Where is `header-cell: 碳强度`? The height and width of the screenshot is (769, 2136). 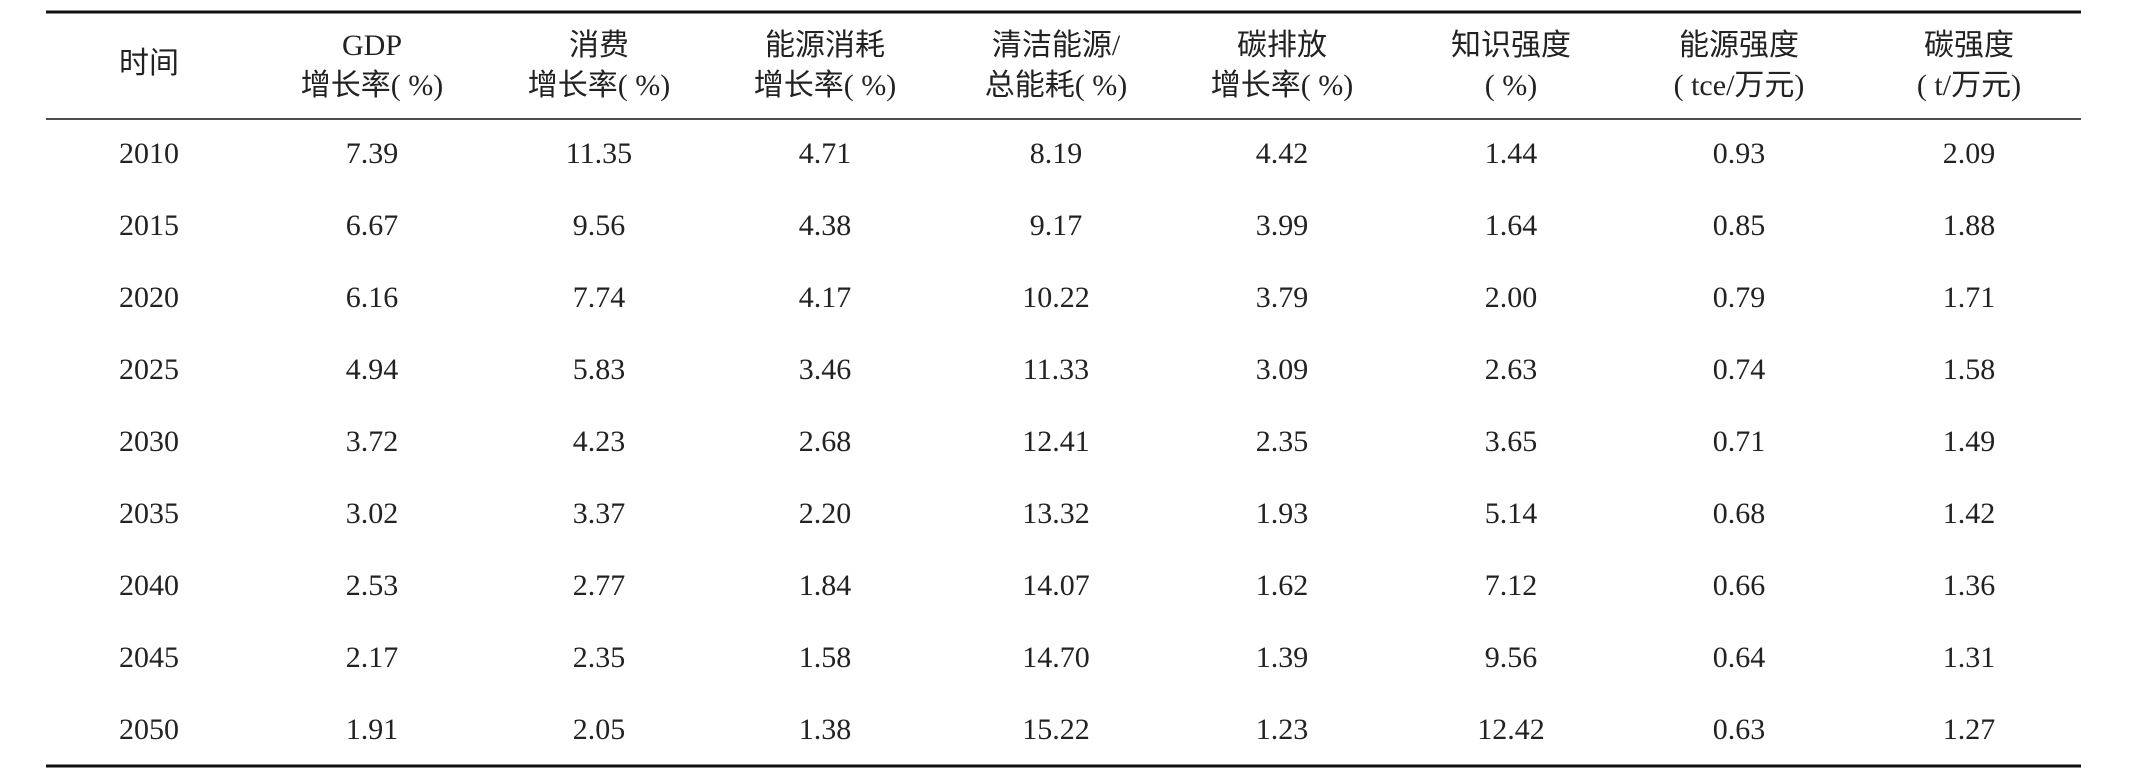
header-cell: 碳强度 is located at coordinates (1969, 45).